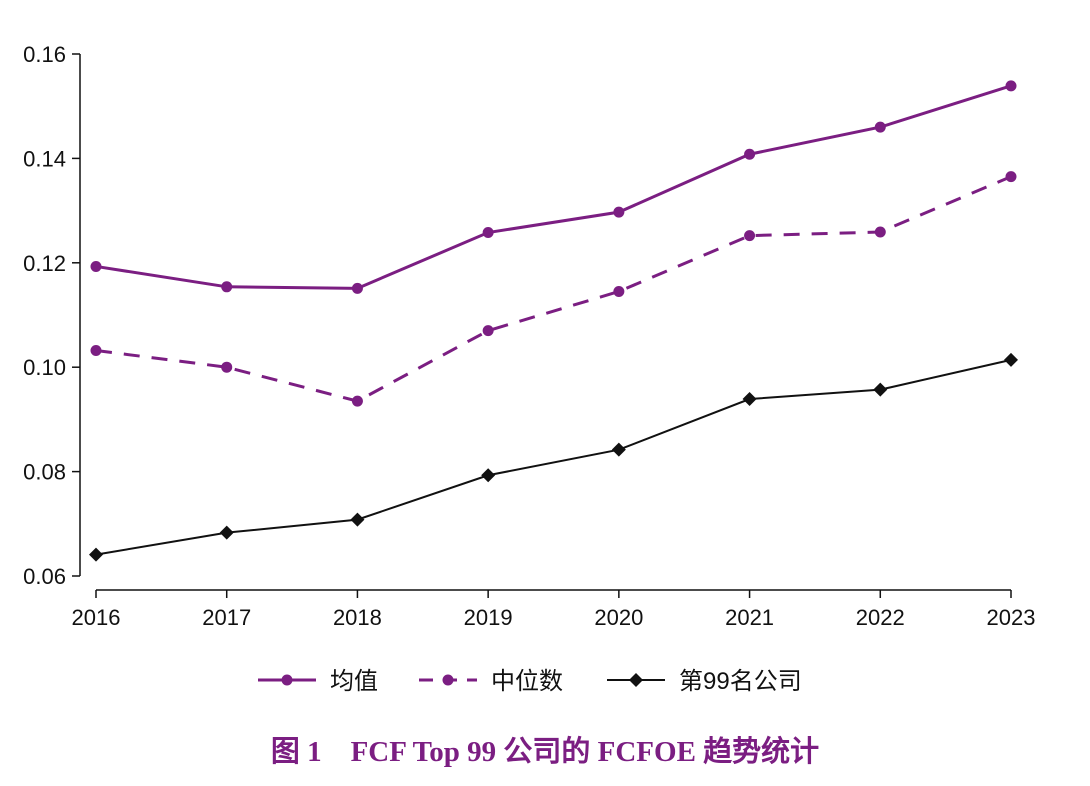  What do you see at coordinates (545, 752) in the screenshot?
I see `figure-caption: 图 1 FCF Top 99 公司的 FCFOE 趋势统计` at bounding box center [545, 752].